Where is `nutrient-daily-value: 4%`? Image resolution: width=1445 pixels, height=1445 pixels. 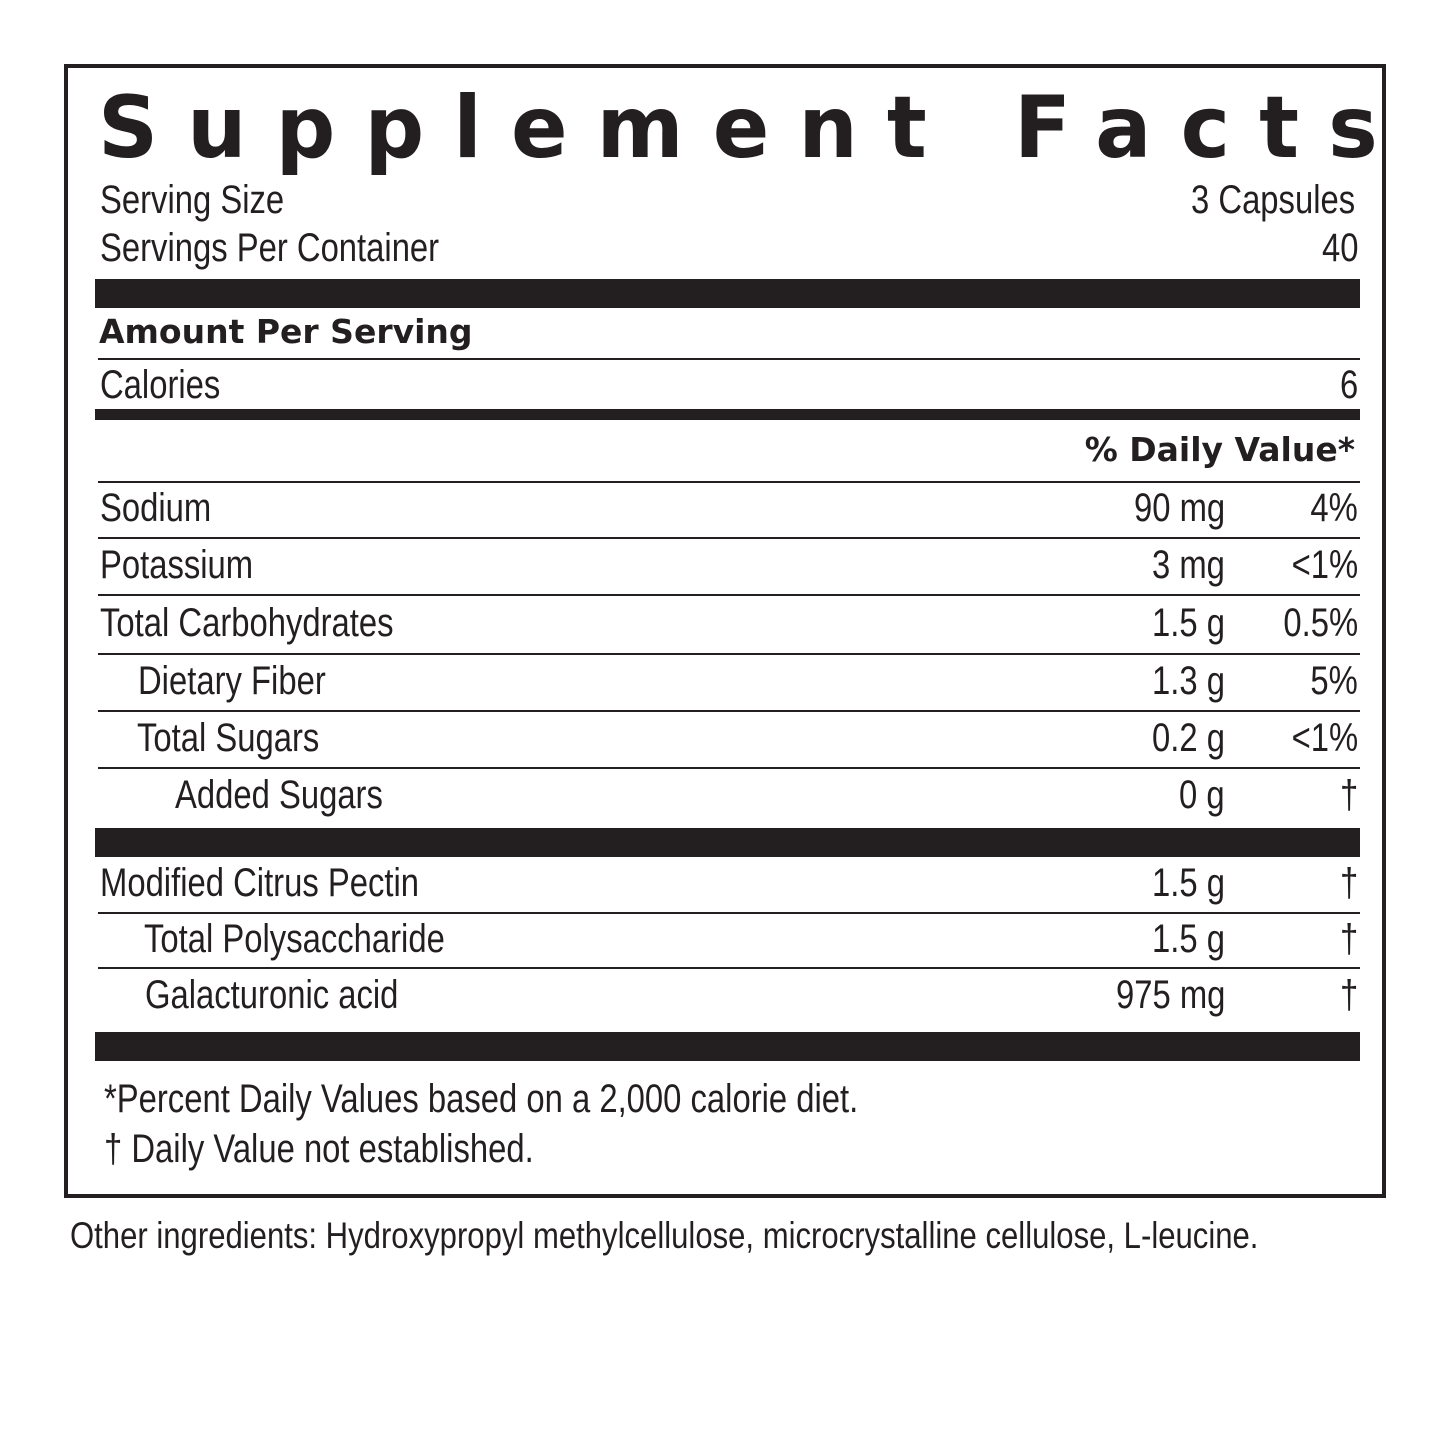 nutrient-daily-value: 4% is located at coordinates (1334, 508).